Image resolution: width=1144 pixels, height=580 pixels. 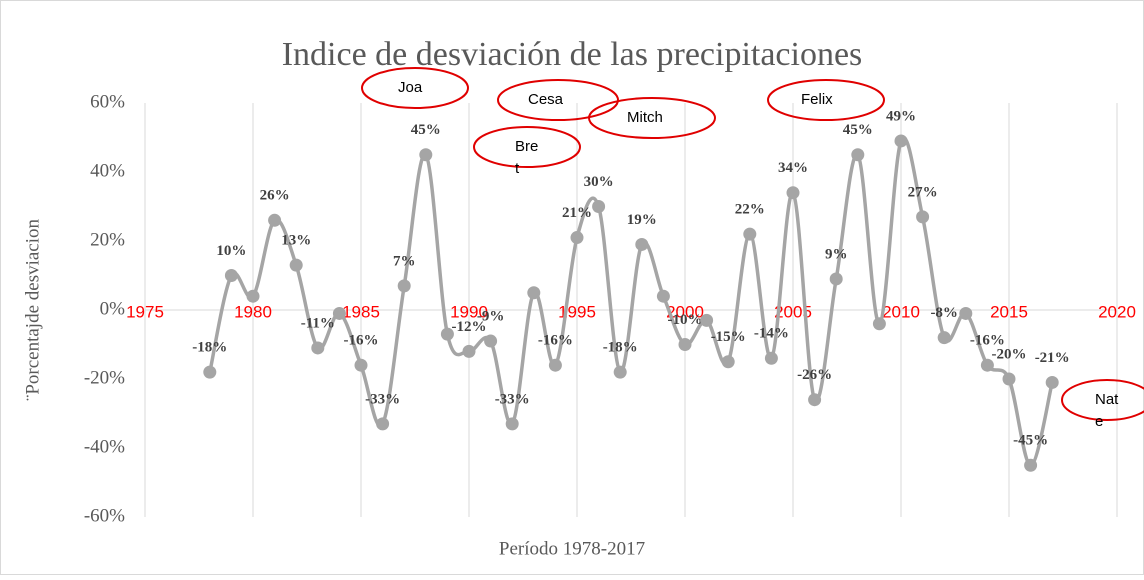 I want to click on y-tick-label: 60%, so click(x=107, y=101).